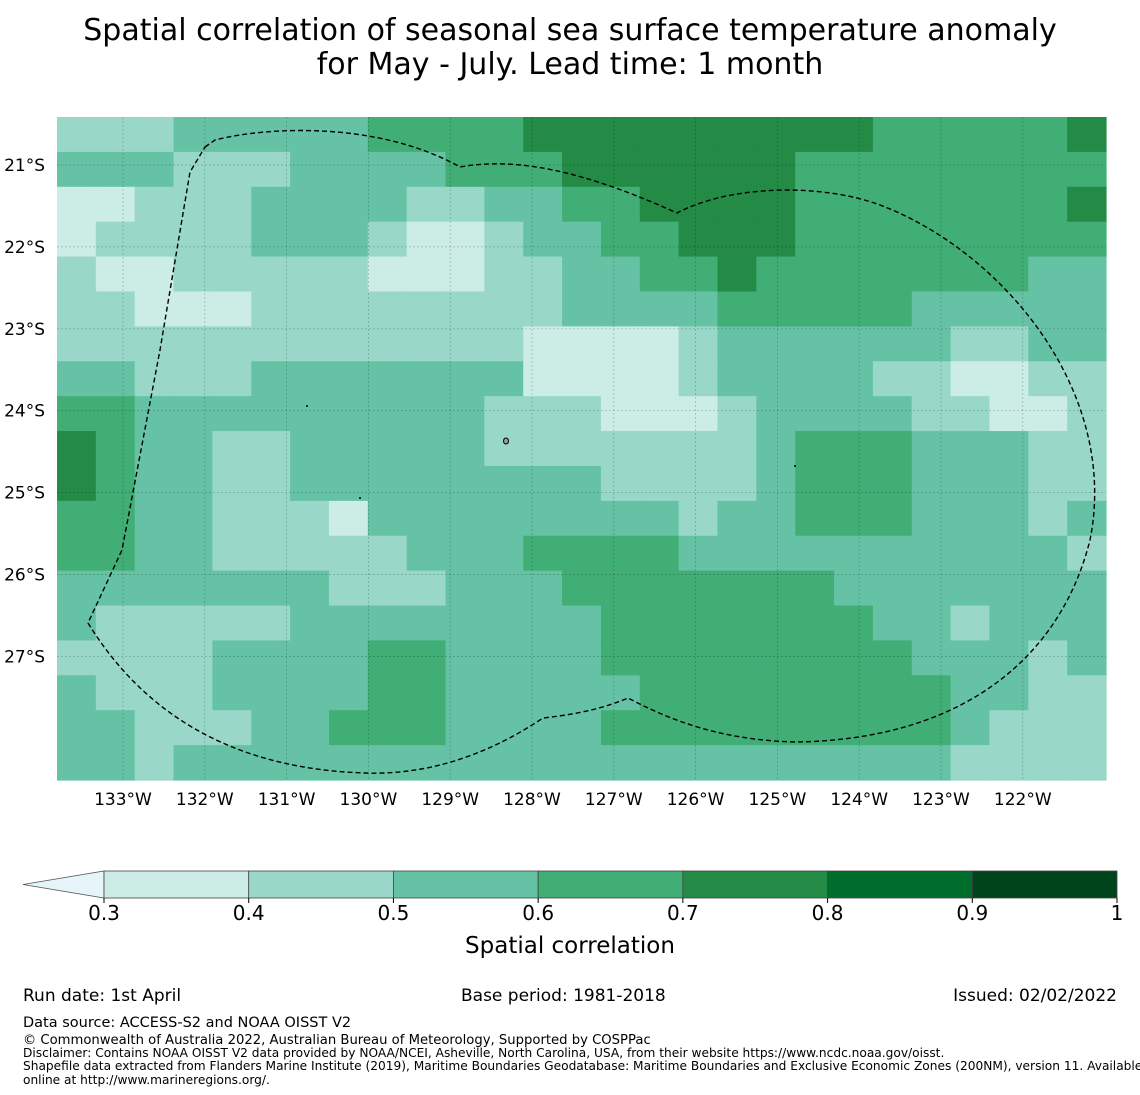 The image size is (1140, 1095). I want to click on lon-label: 130°W, so click(369, 800).